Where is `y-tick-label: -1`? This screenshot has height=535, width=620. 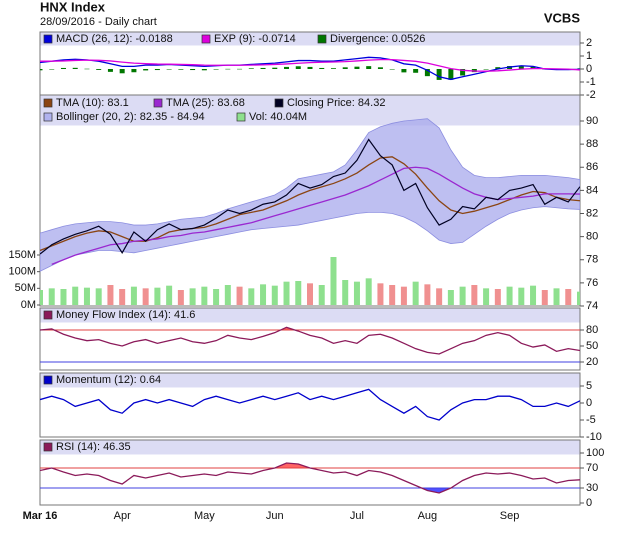
y-tick-label: -1 is located at coordinates (591, 82).